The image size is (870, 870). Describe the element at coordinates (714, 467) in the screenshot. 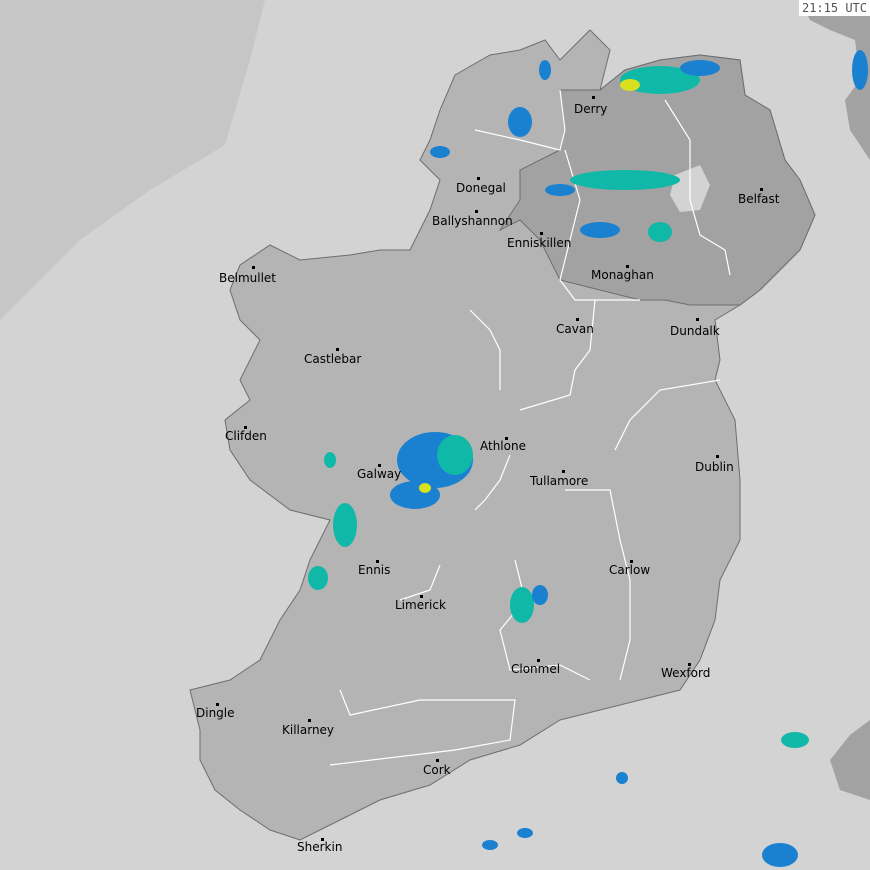

I see `city-label: Dublin` at that location.